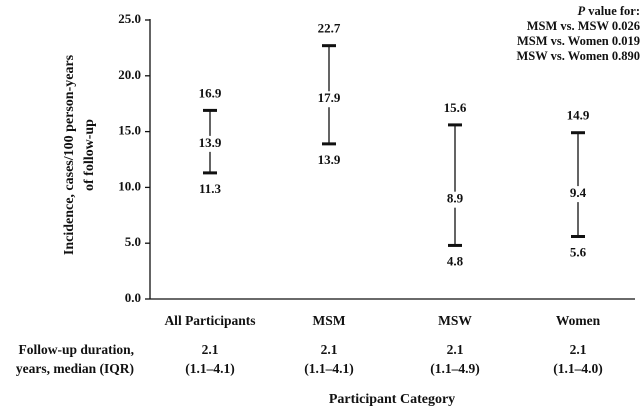  What do you see at coordinates (210, 349) in the screenshot?
I see `followup-median-all: 2.1` at bounding box center [210, 349].